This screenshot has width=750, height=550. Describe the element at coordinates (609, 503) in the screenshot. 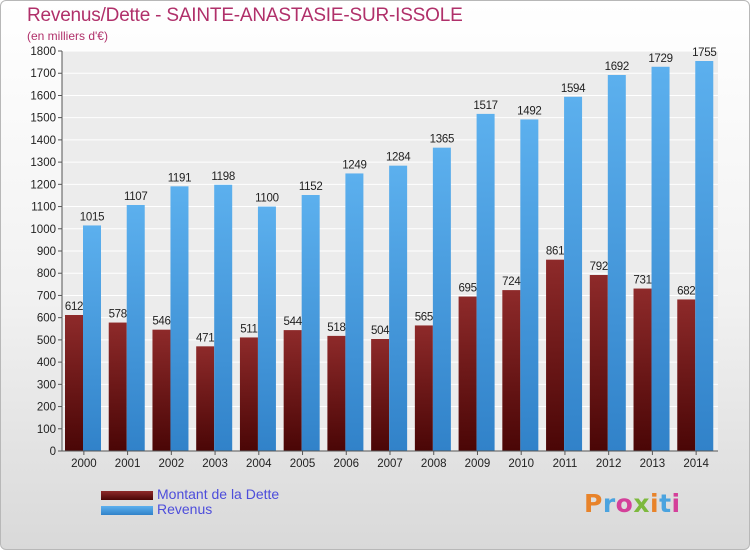

I see `logo-letter: r` at that location.